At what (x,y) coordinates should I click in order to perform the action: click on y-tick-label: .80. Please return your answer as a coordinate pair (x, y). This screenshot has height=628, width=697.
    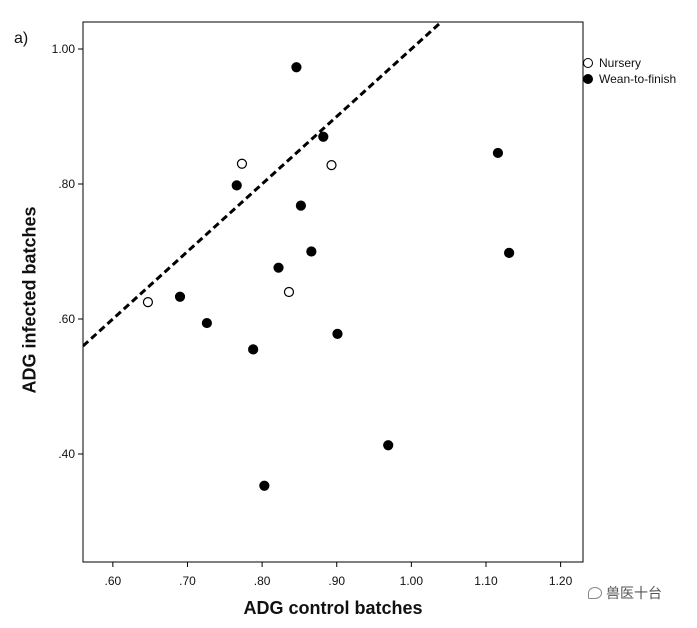
    Looking at the image, I should click on (66, 184).